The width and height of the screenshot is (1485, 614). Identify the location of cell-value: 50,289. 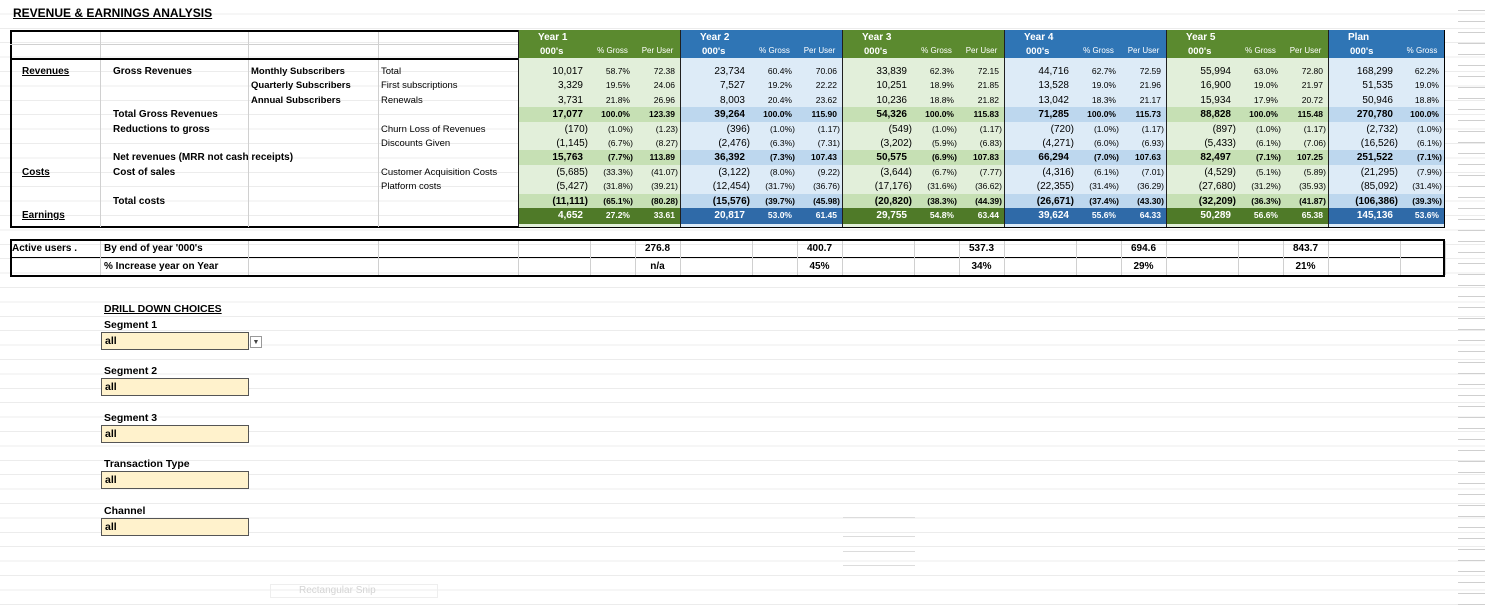
(1215, 215).